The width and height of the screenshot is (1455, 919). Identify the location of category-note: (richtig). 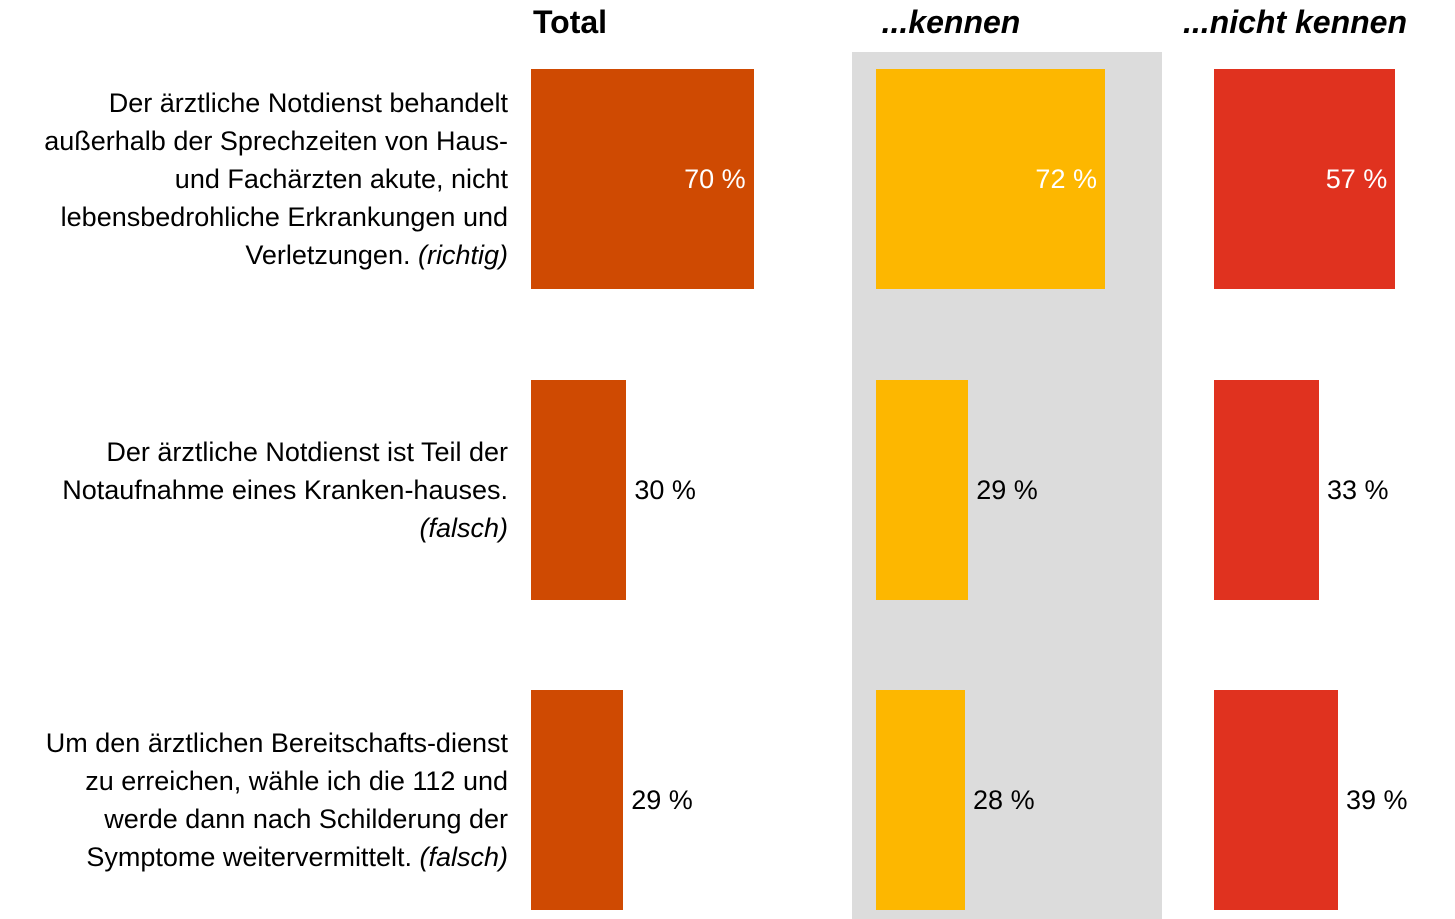
(462, 255).